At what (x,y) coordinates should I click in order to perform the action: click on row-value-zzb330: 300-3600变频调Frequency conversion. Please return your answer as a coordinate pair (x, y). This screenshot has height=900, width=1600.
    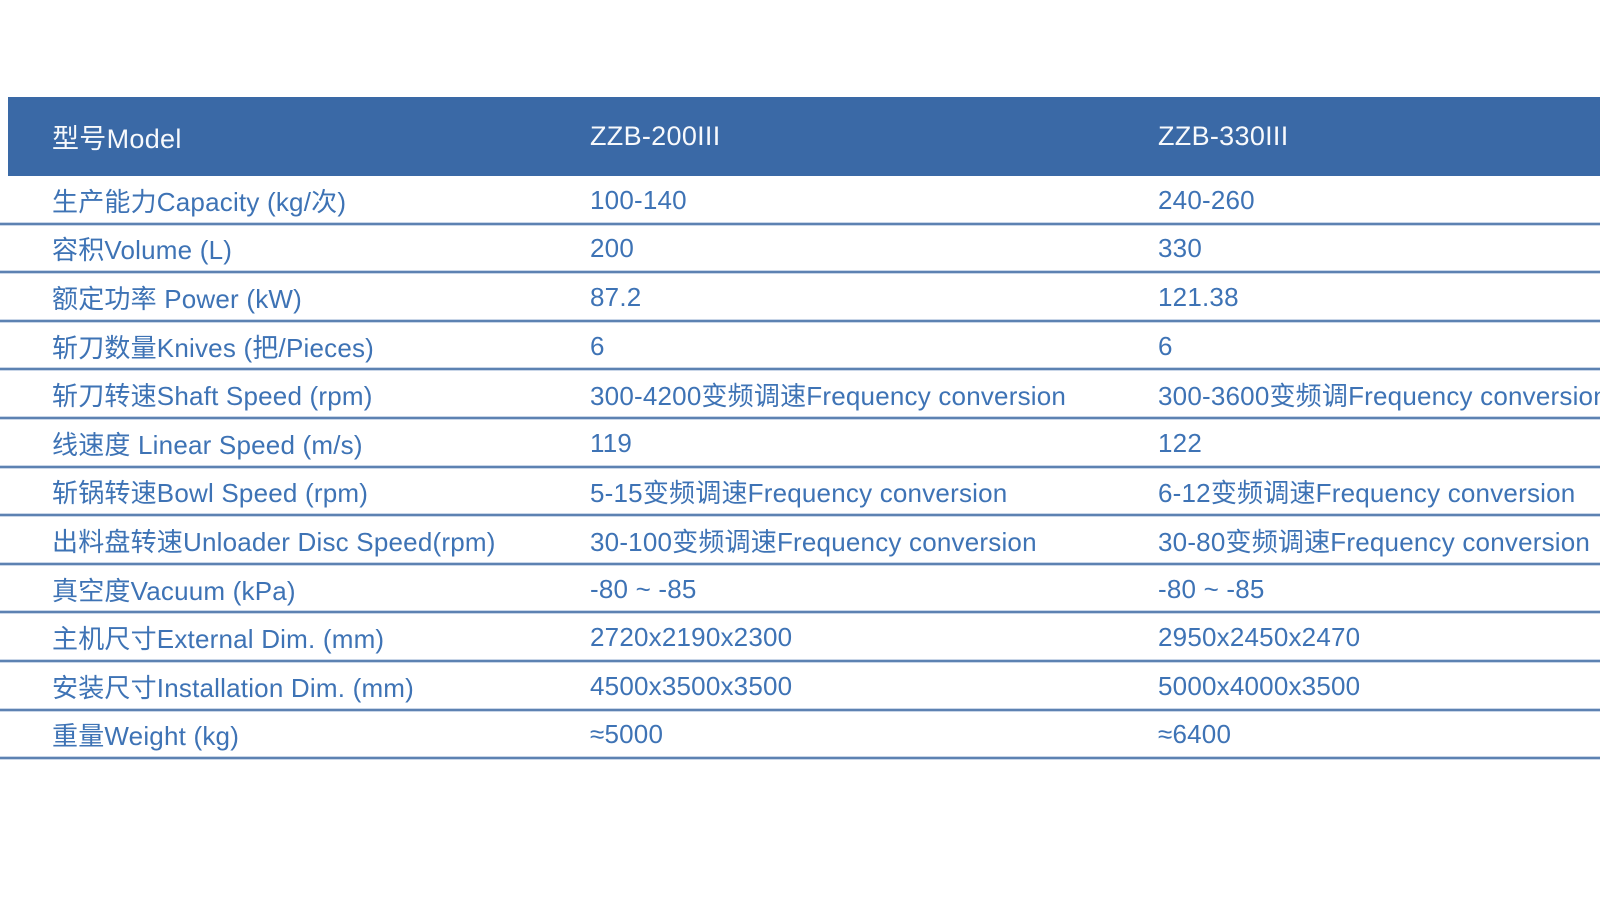
    Looking at the image, I should click on (1379, 396).